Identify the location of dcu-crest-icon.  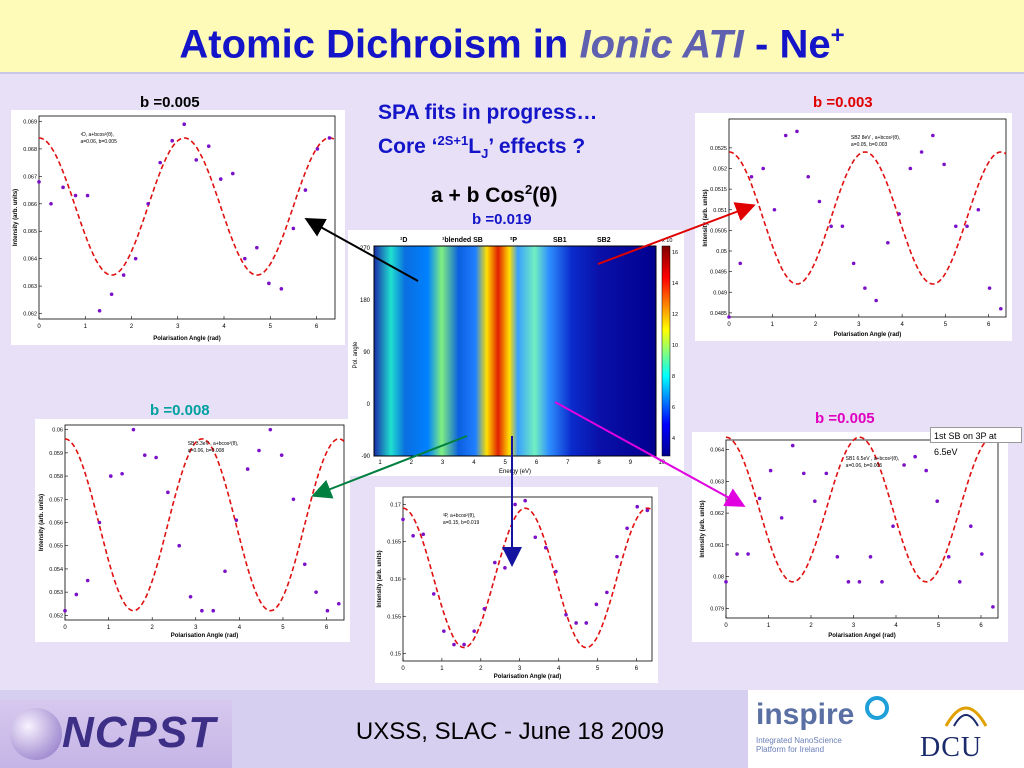
(966, 716).